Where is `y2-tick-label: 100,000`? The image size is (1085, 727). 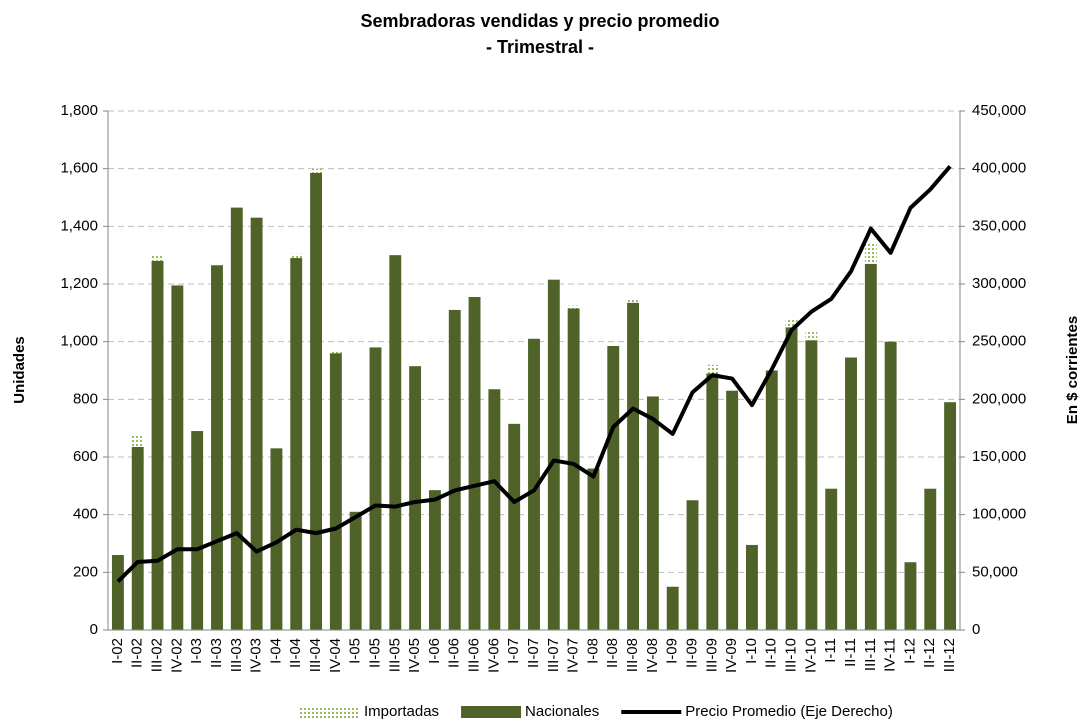 y2-tick-label: 100,000 is located at coordinates (999, 514).